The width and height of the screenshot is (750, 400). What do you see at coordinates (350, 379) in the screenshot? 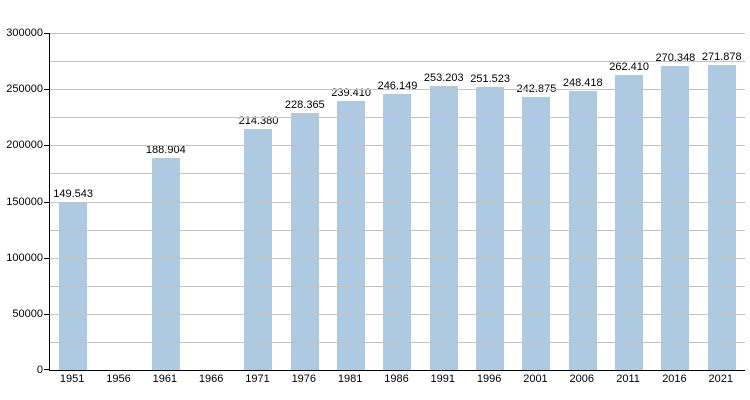
I see `x-axis-label: 1981` at bounding box center [350, 379].